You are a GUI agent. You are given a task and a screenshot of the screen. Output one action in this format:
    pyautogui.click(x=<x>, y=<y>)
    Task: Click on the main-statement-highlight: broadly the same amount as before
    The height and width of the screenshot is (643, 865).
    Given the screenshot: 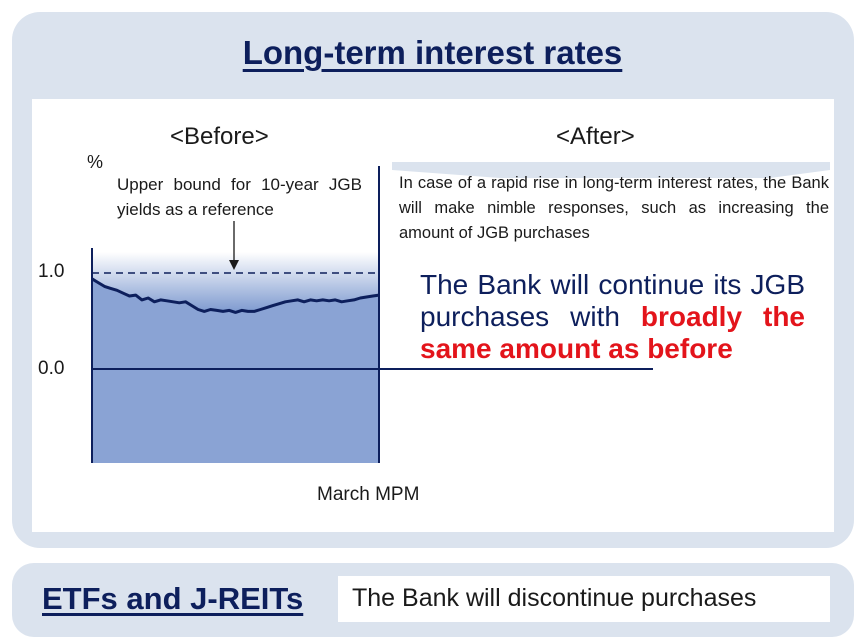 What is the action you would take?
    pyautogui.click(x=612, y=332)
    